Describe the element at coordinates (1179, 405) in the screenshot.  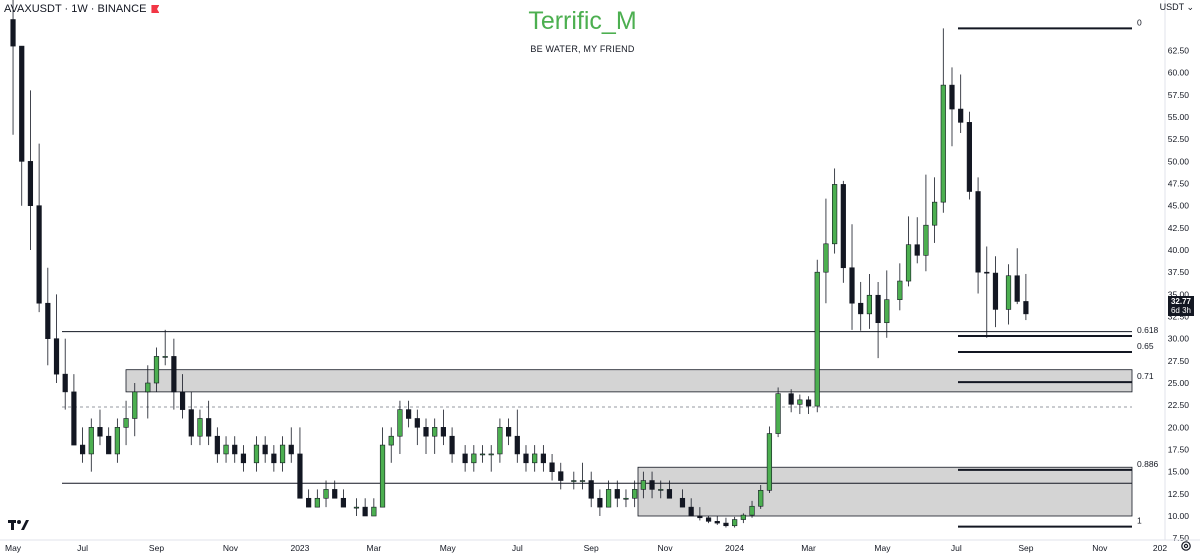
I see `price-axis-tick: 22.50` at that location.